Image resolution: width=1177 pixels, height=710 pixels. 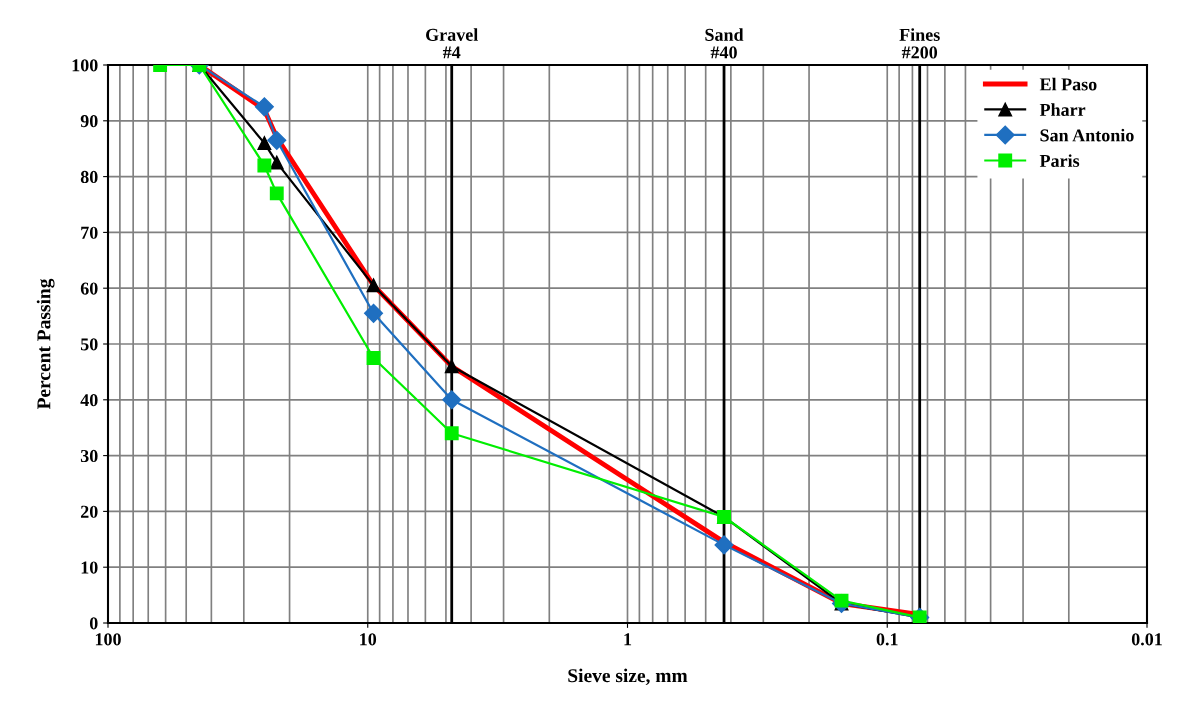 What do you see at coordinates (89, 288) in the screenshot?
I see `y-tick-label: 60` at bounding box center [89, 288].